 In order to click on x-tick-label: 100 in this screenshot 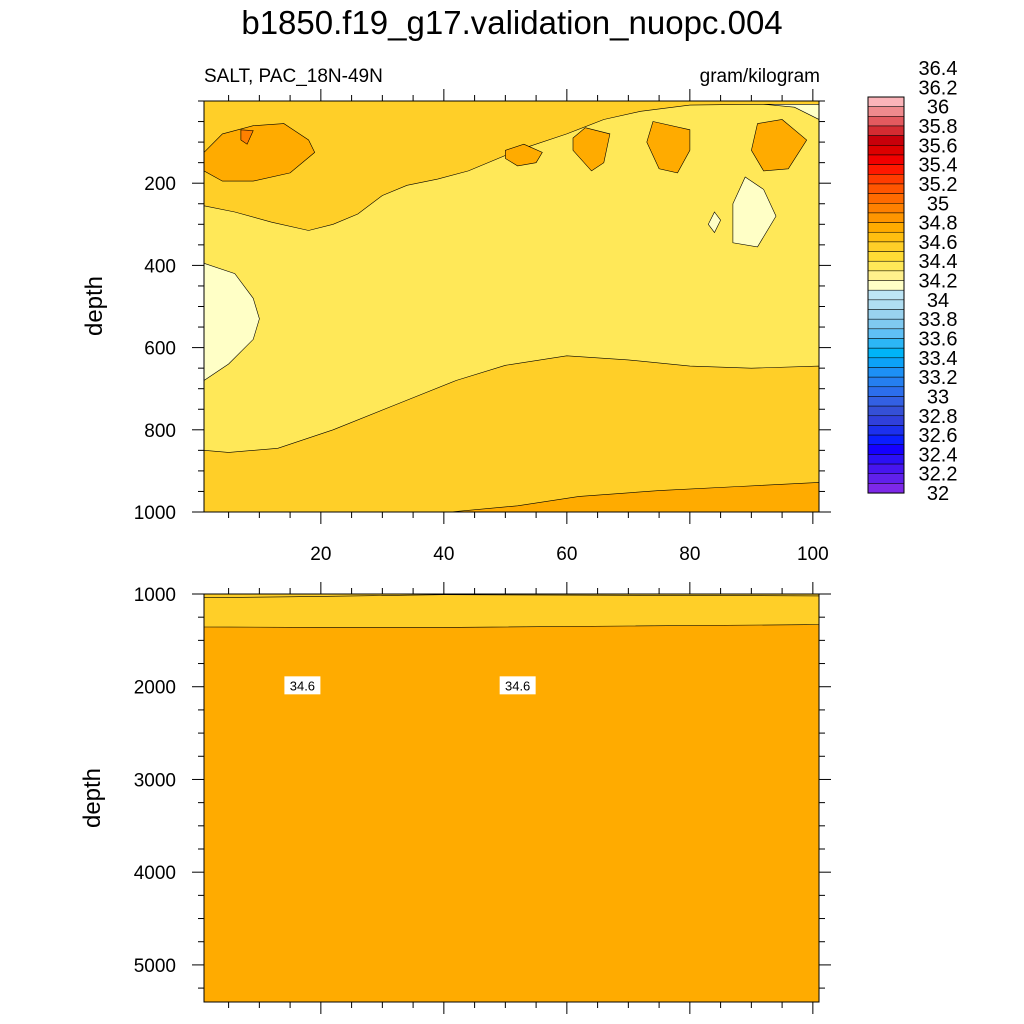, I will do `click(813, 554)`.